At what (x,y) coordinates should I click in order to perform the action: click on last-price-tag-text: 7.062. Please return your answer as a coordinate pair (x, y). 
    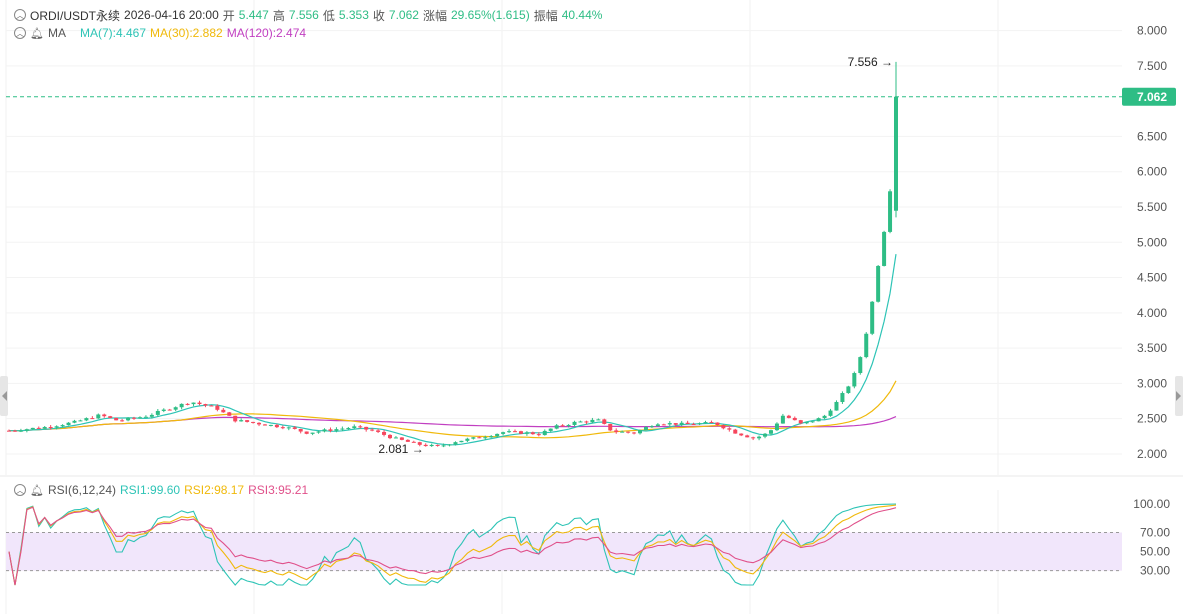
    Looking at the image, I should click on (1152, 97).